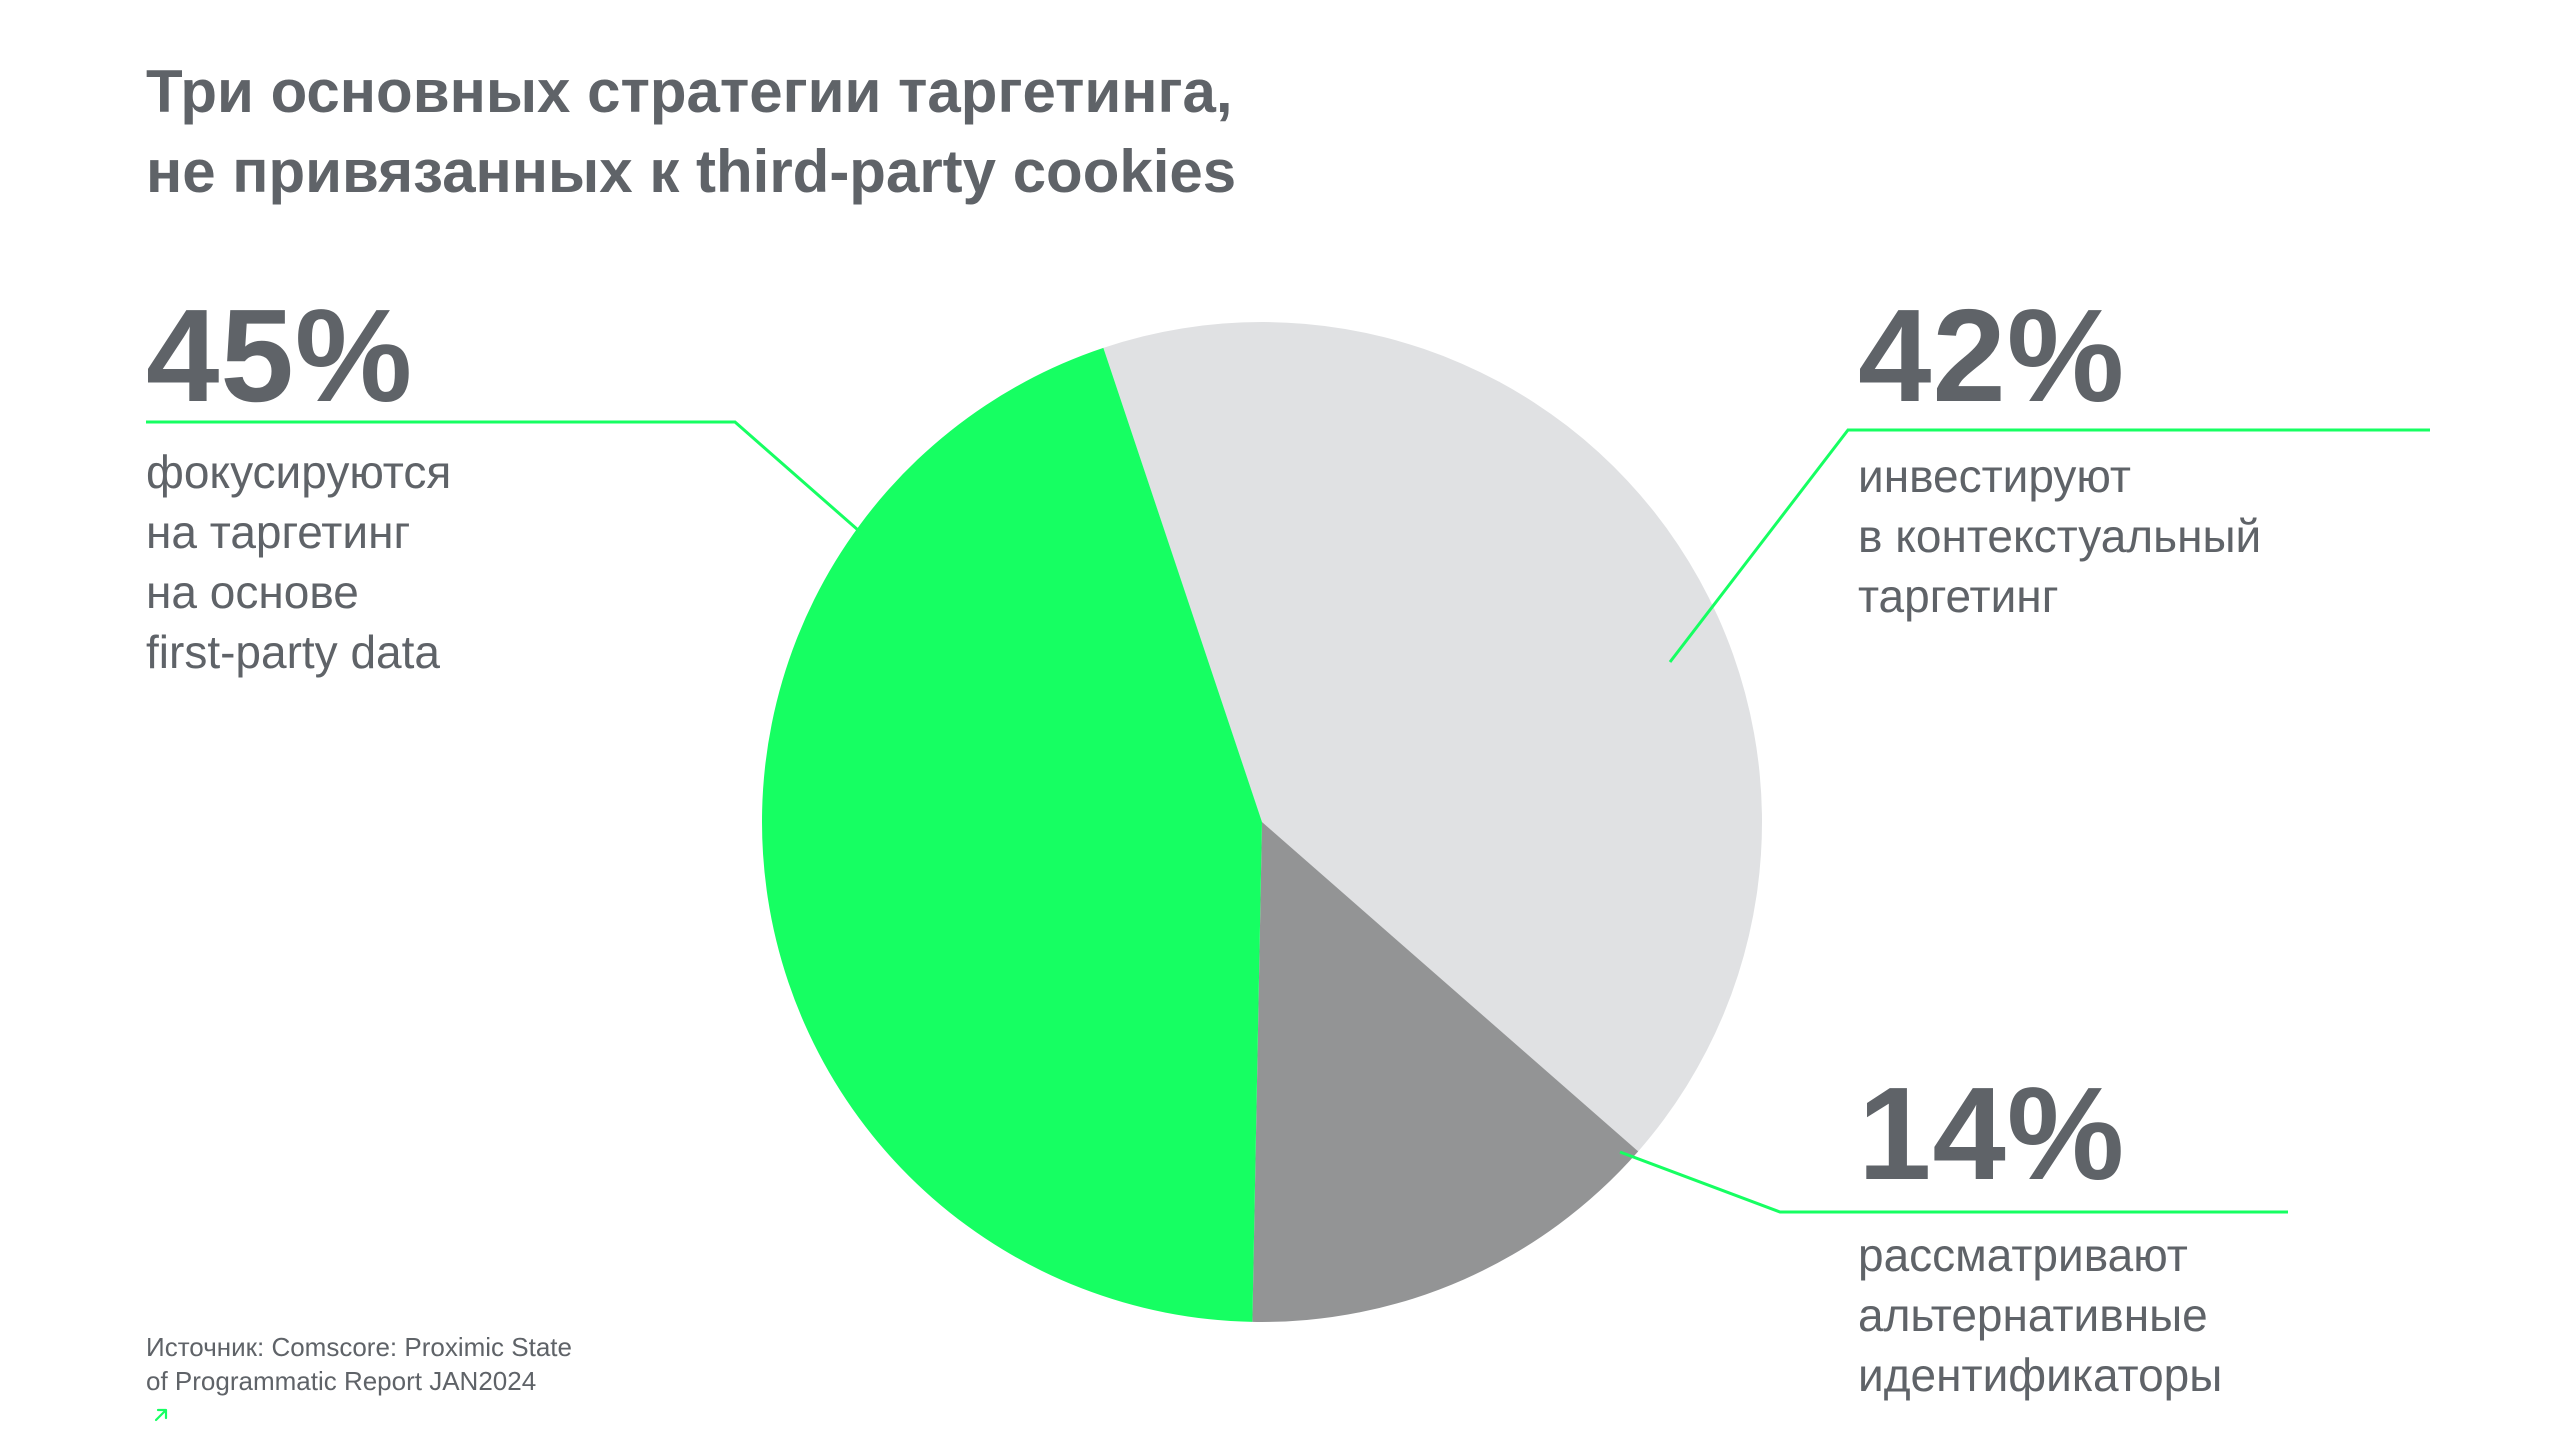 The image size is (2560, 1440). What do you see at coordinates (280, 355) in the screenshot?
I see `slice-label-first-party: 45%` at bounding box center [280, 355].